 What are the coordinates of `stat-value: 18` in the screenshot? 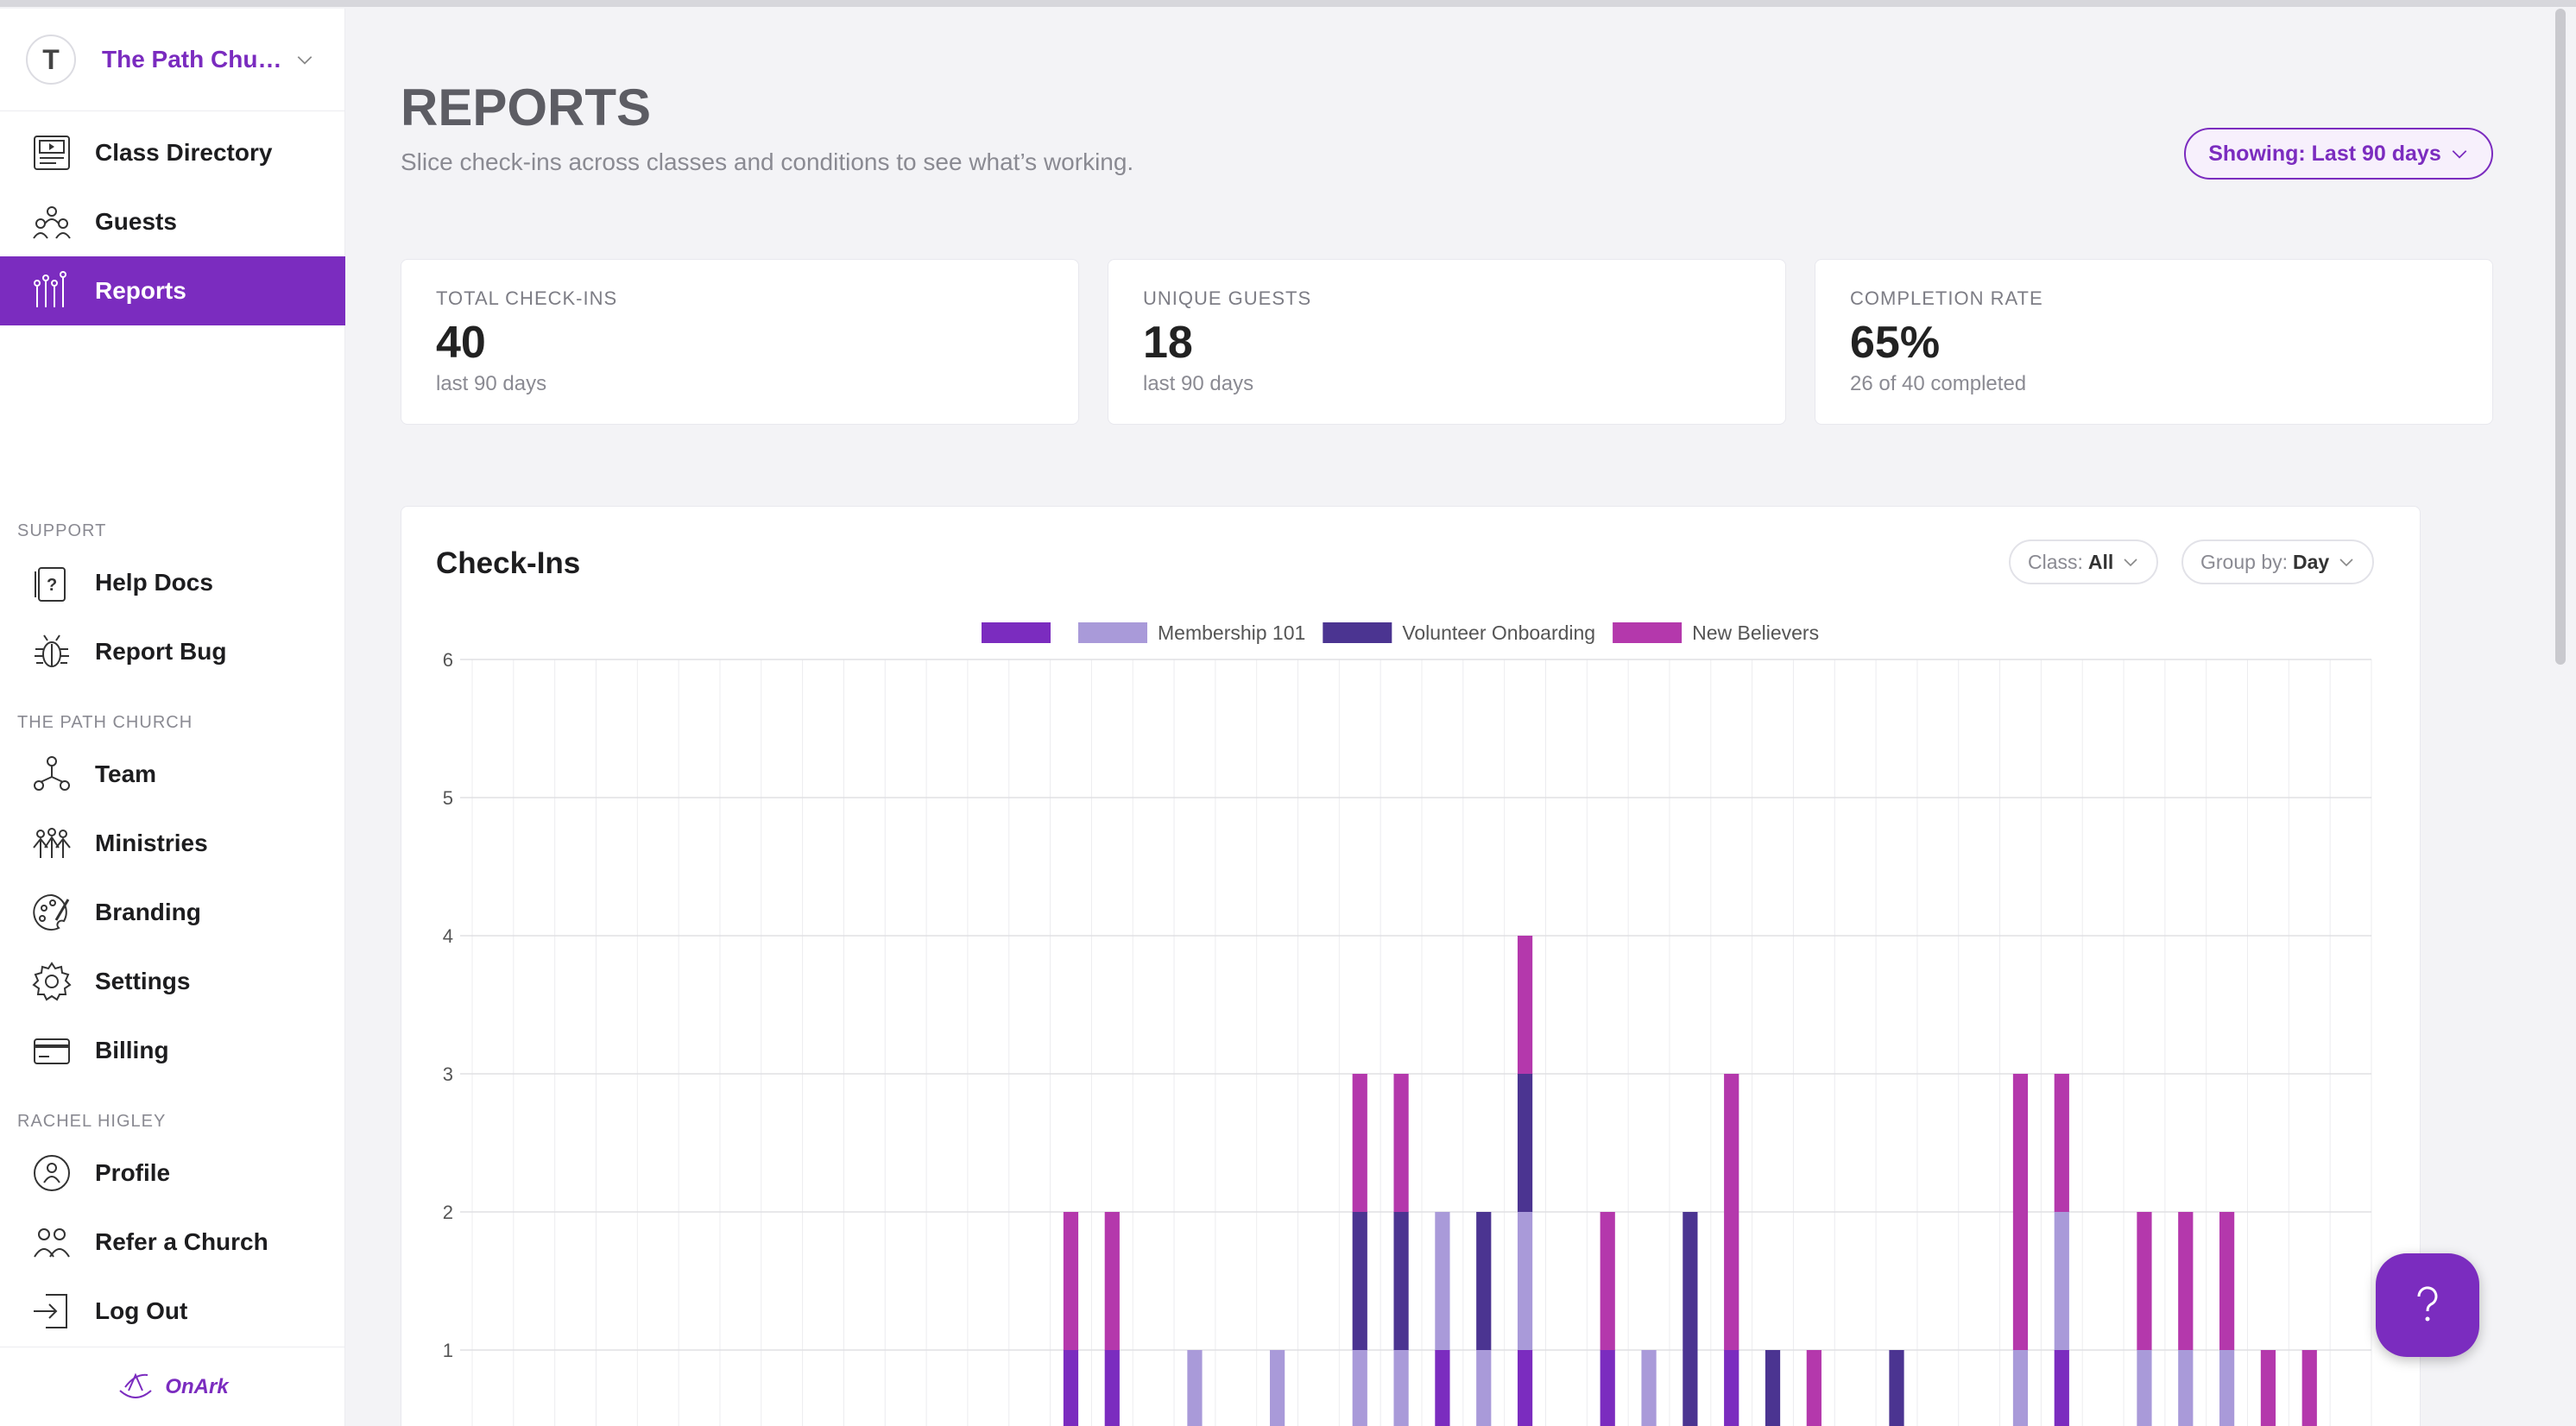 It's located at (1168, 343).